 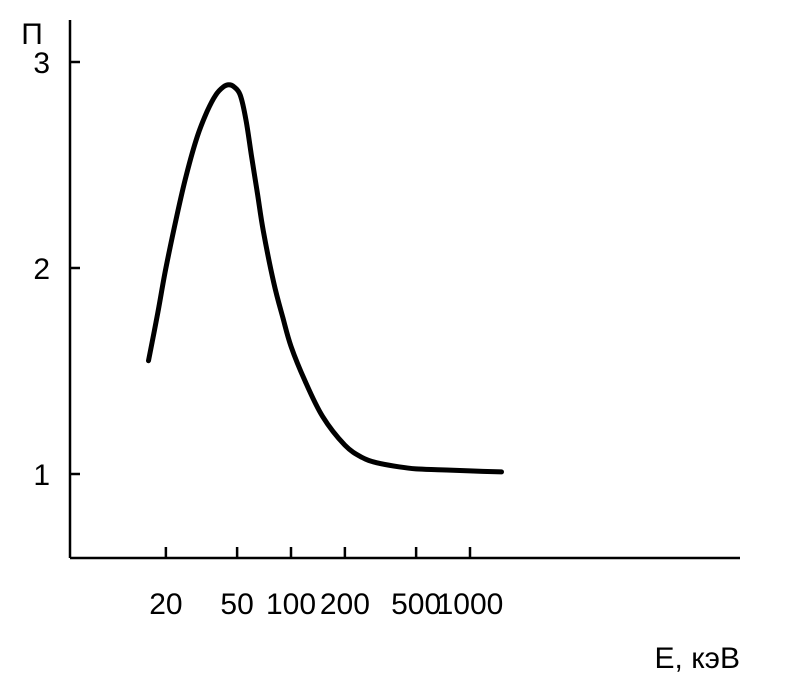 I want to click on y-tick-label: 2, so click(x=41, y=269).